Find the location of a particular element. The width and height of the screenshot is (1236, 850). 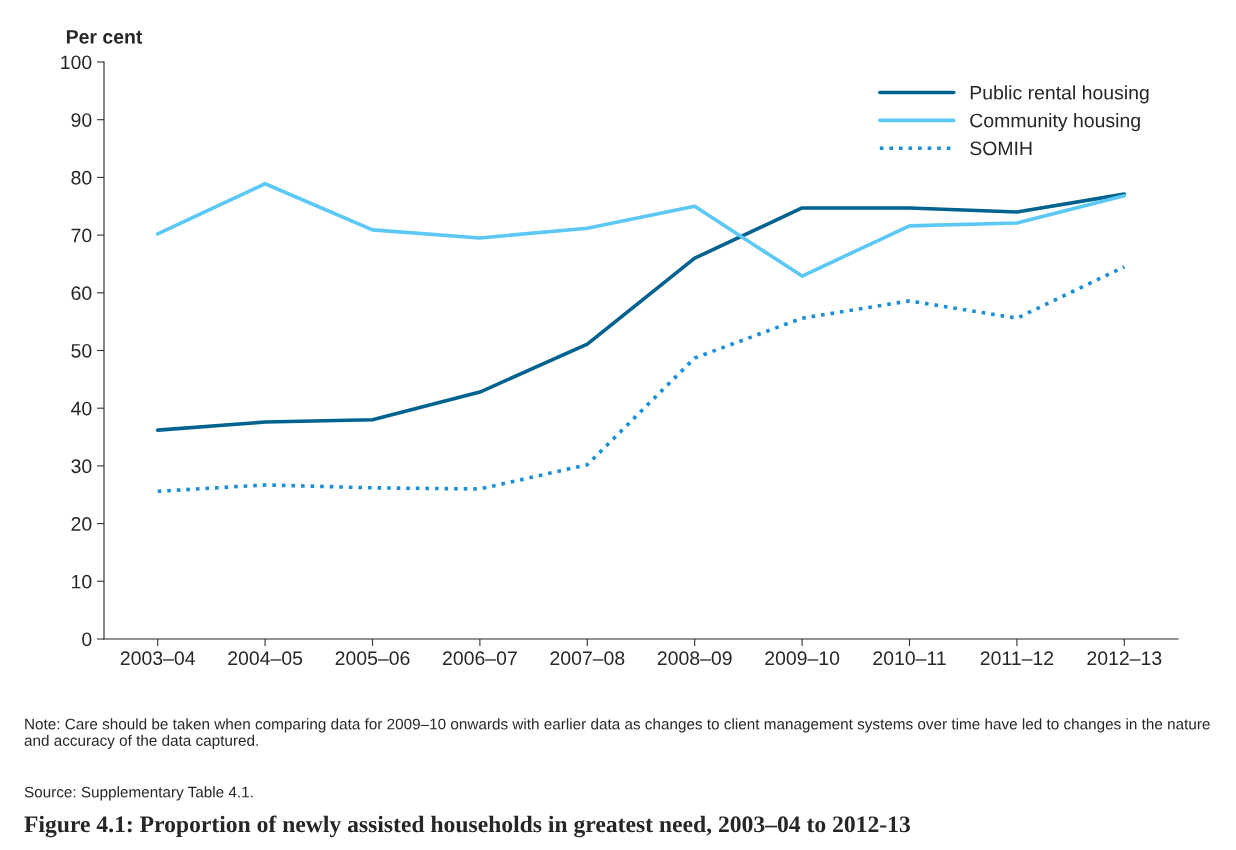

x-tick-label: 2007–08 is located at coordinates (587, 658).